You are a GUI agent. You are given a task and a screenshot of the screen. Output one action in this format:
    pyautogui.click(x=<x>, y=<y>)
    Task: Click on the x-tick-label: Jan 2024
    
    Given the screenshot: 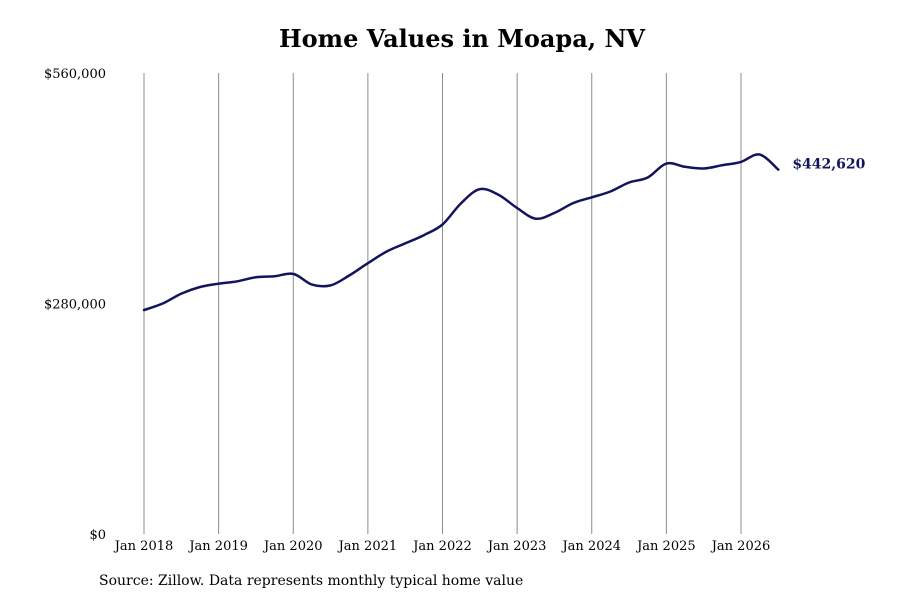 What is the action you would take?
    pyautogui.click(x=590, y=546)
    